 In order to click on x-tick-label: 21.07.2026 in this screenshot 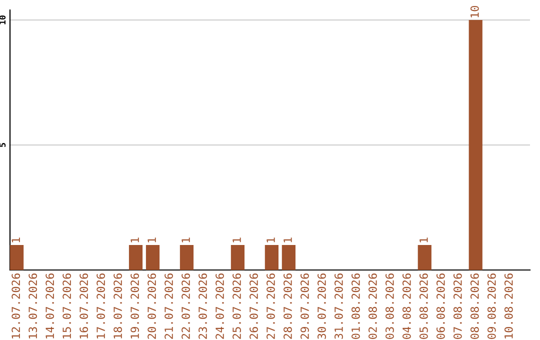, I will do `click(168, 306)`.